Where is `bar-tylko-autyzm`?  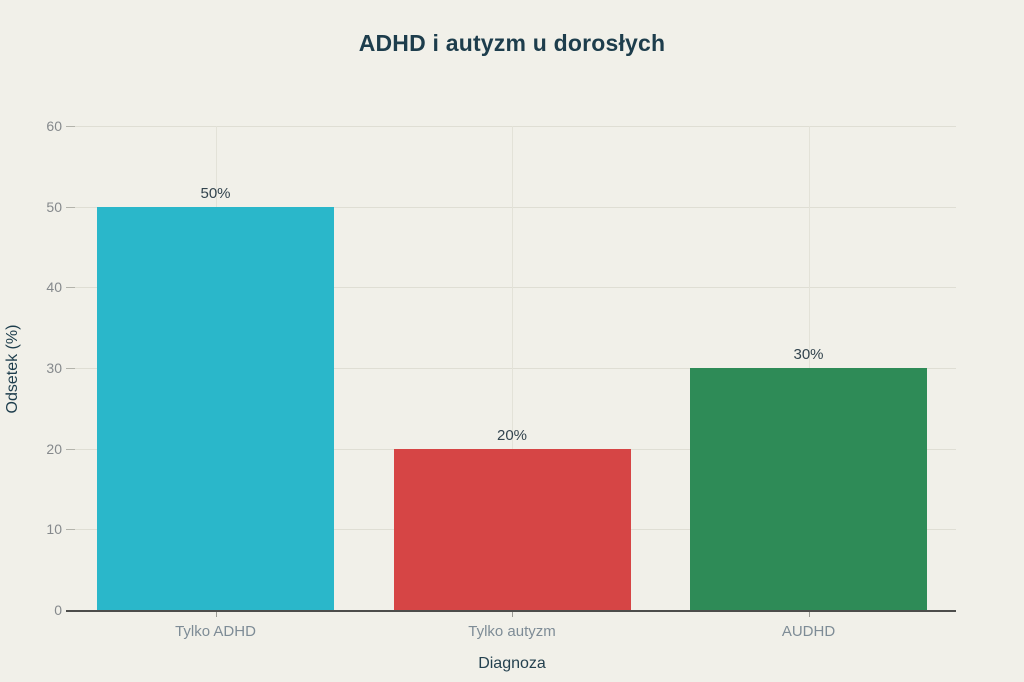 bar-tylko-autyzm is located at coordinates (512, 529).